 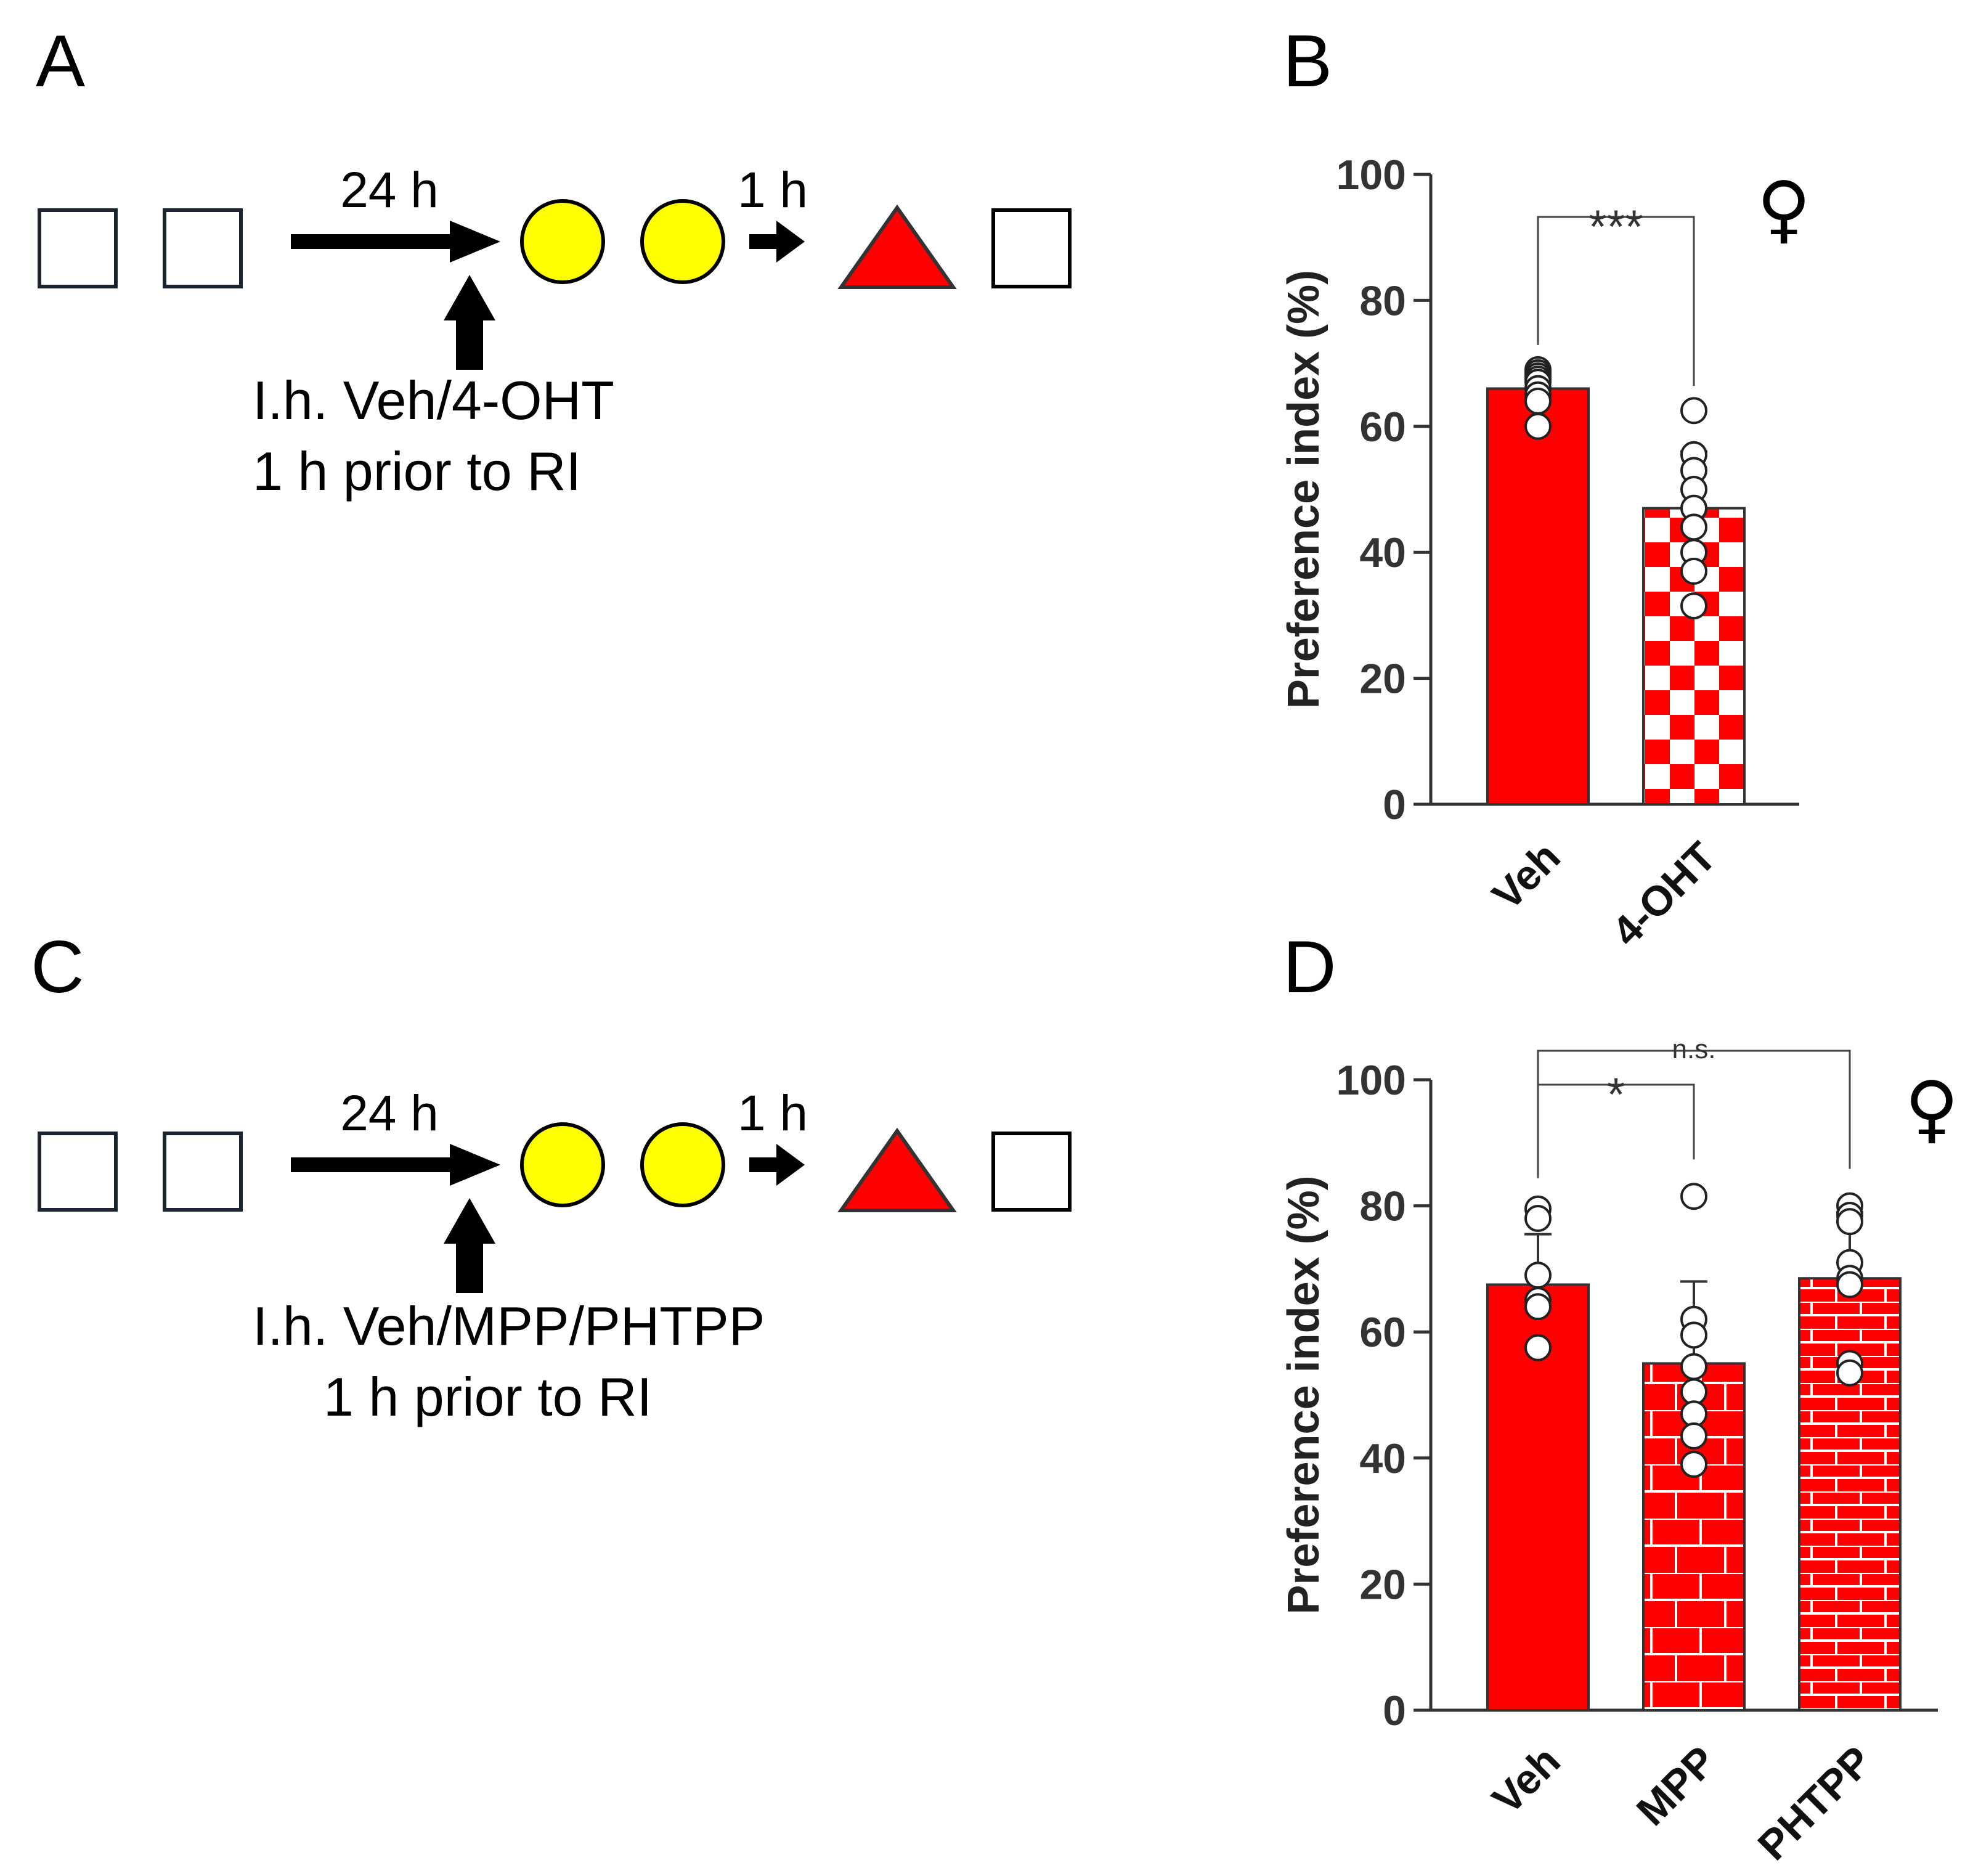 I want to click on panel-letter-c: C, so click(x=58, y=967).